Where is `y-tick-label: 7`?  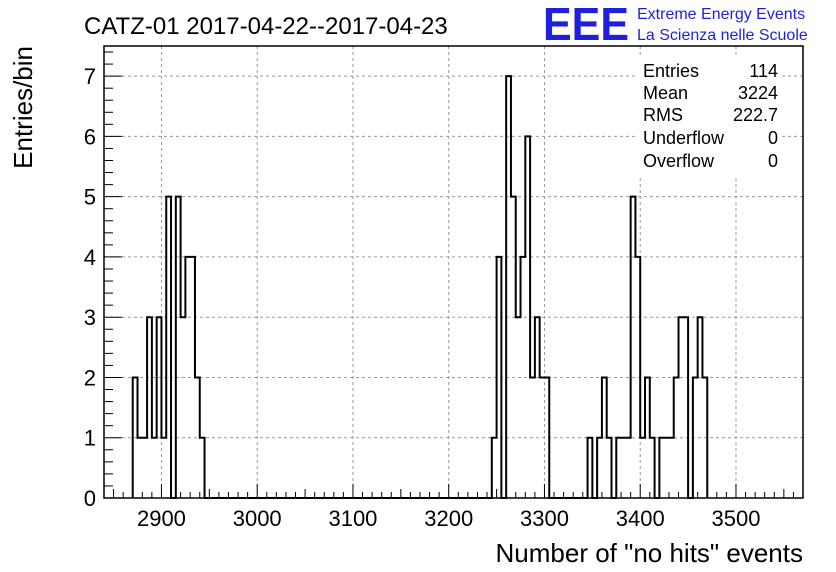
y-tick-label: 7 is located at coordinates (90, 76).